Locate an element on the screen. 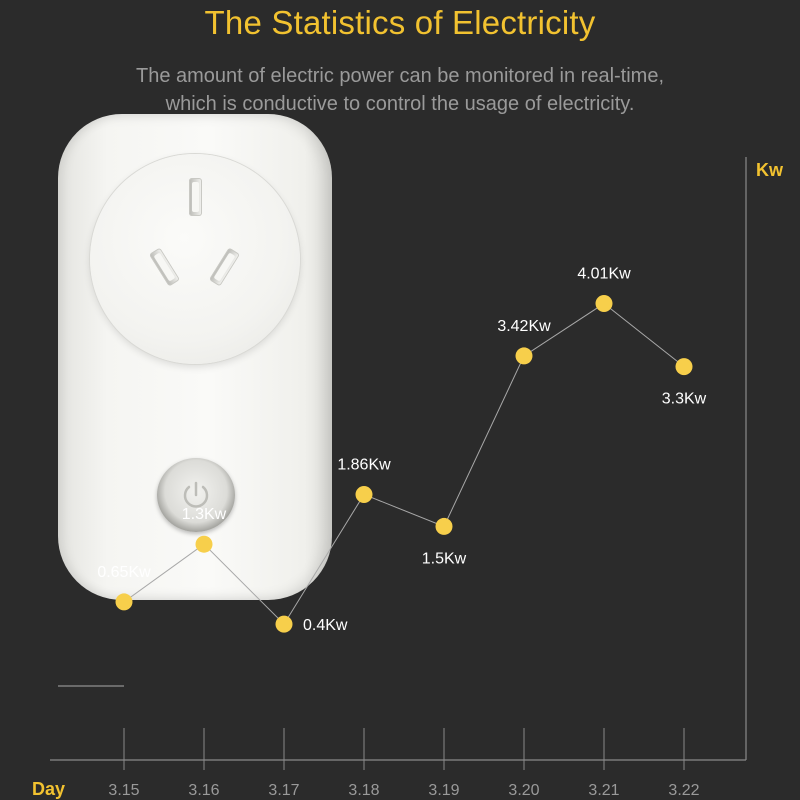 This screenshot has width=800, height=800. x-tick-label: 3.19 is located at coordinates (443, 790).